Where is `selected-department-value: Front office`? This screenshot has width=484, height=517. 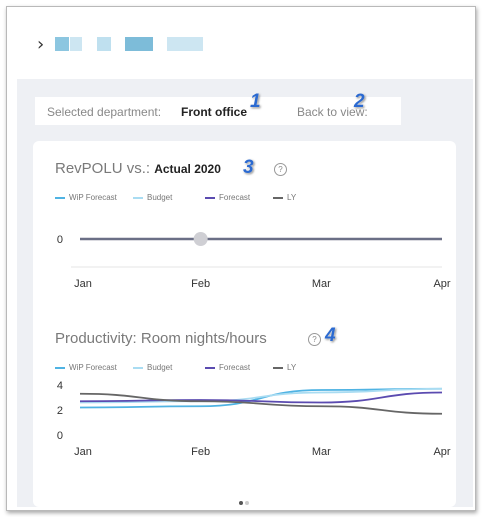
selected-department-value: Front office is located at coordinates (214, 112).